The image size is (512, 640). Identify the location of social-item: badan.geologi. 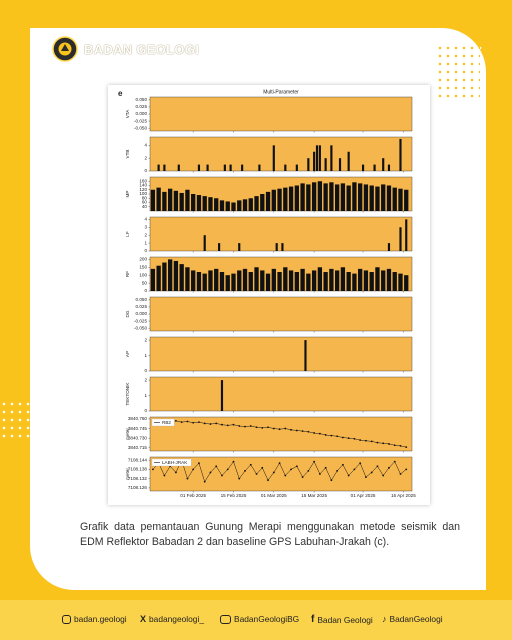
(94, 619).